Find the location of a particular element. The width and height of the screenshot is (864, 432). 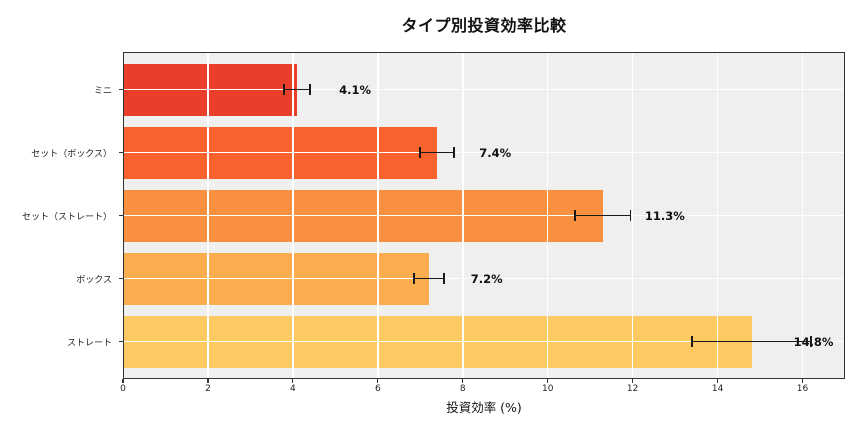

value-label: 11.3% is located at coordinates (664, 215).